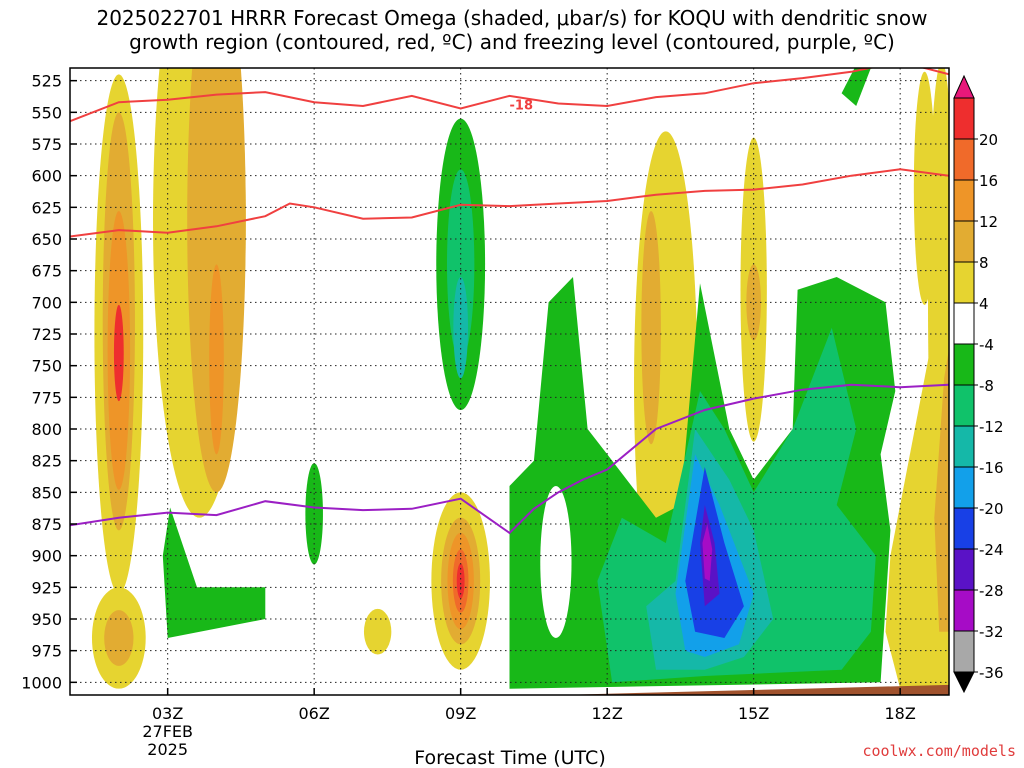  Describe the element at coordinates (46, 524) in the screenshot. I see `y-tick-label-875: 875` at that location.